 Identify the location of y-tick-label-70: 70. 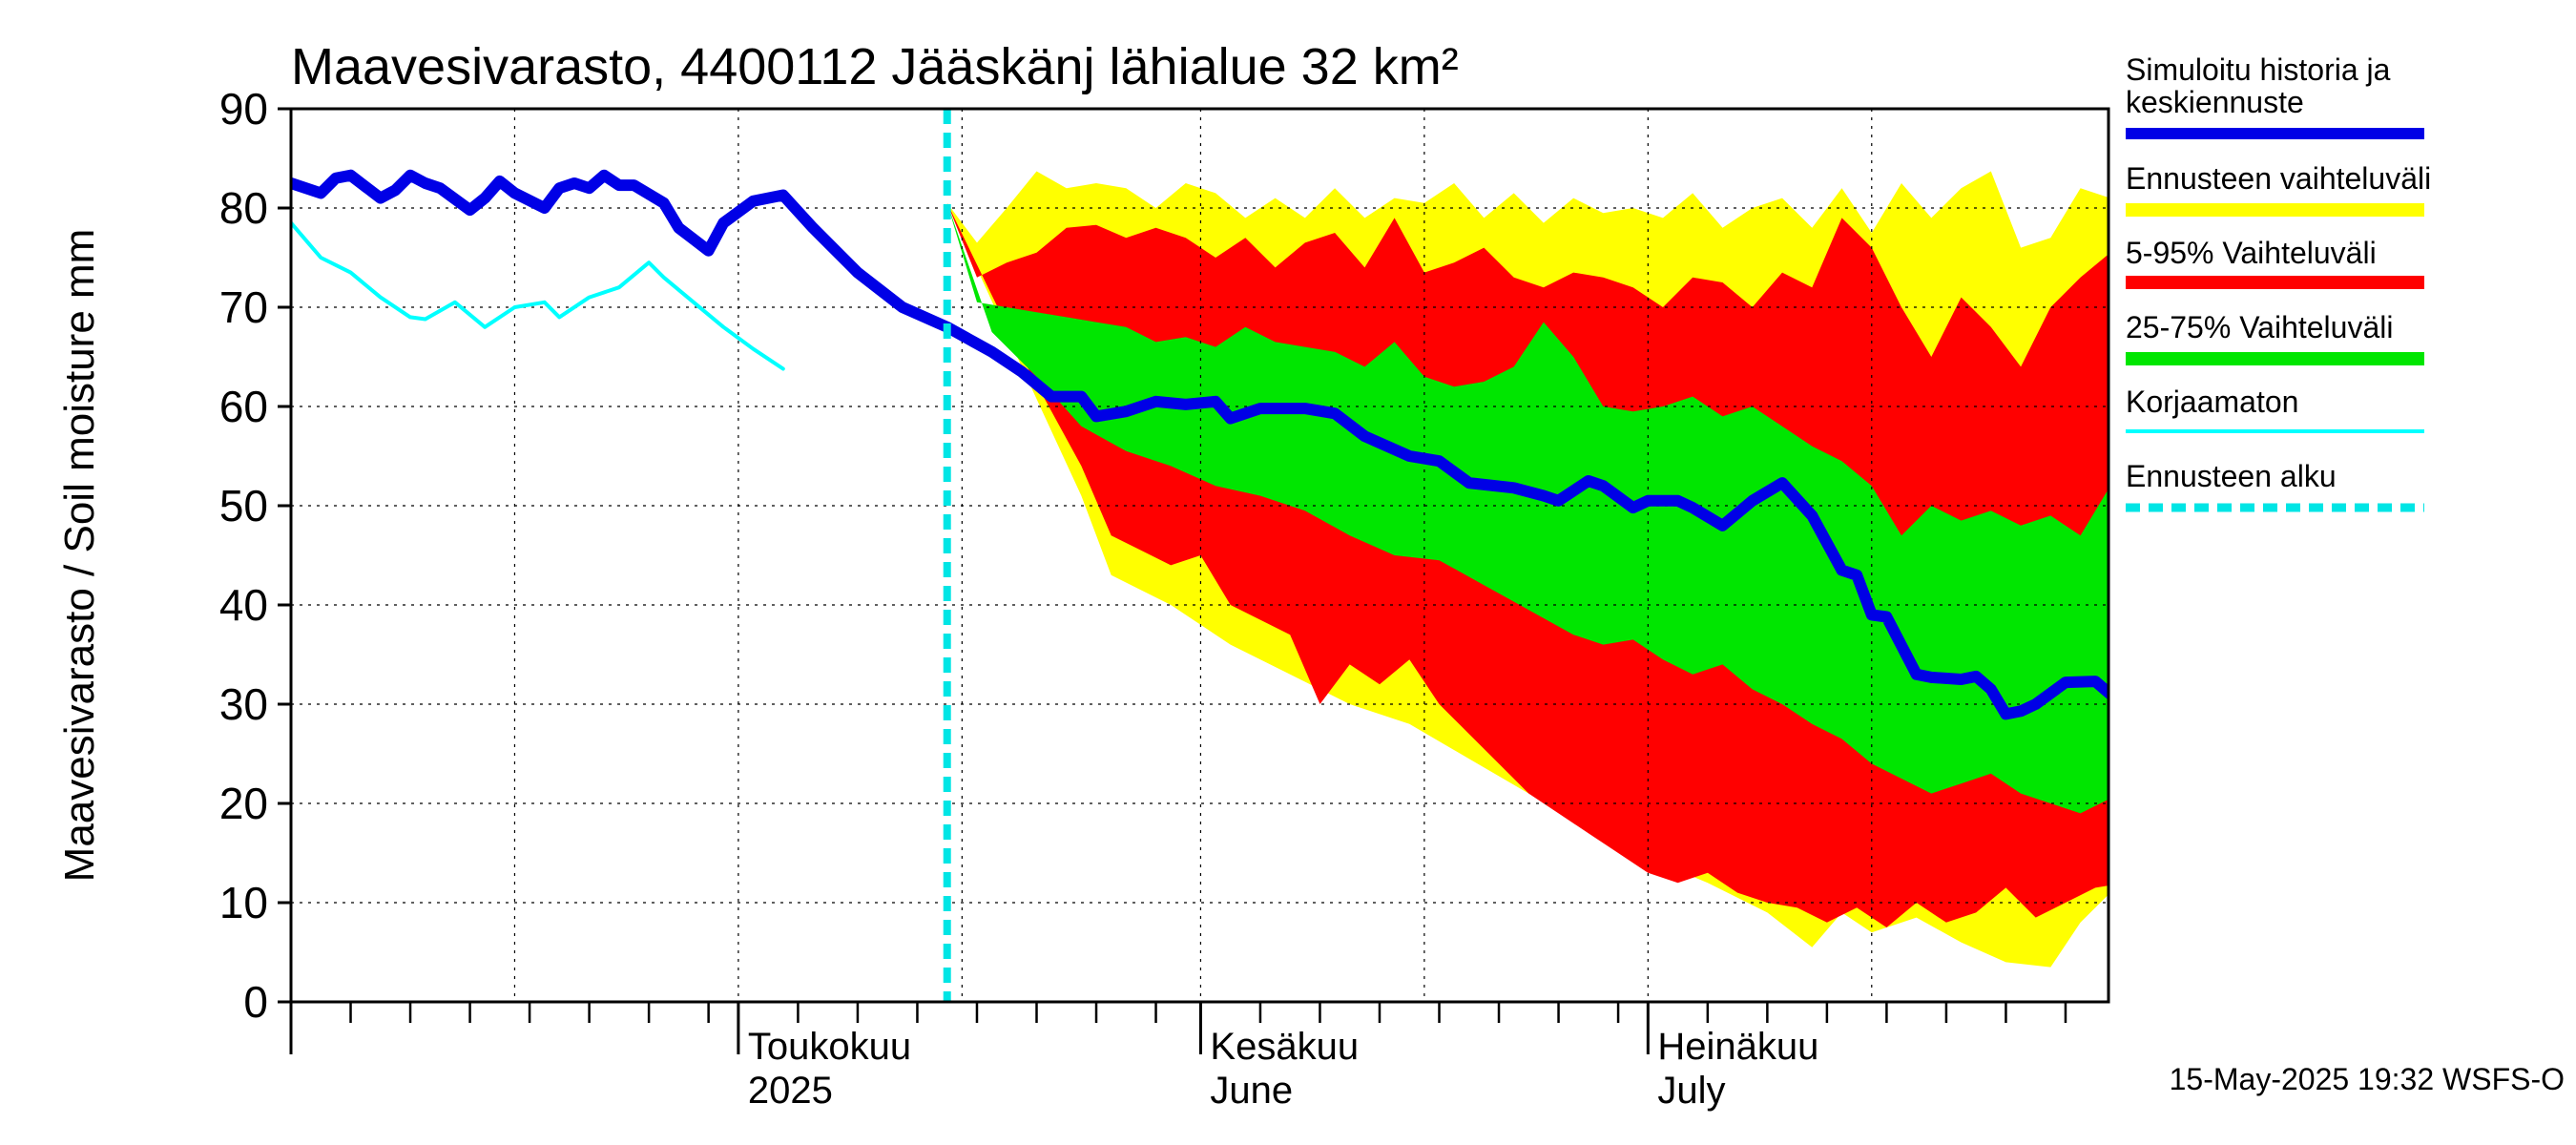
(243, 307).